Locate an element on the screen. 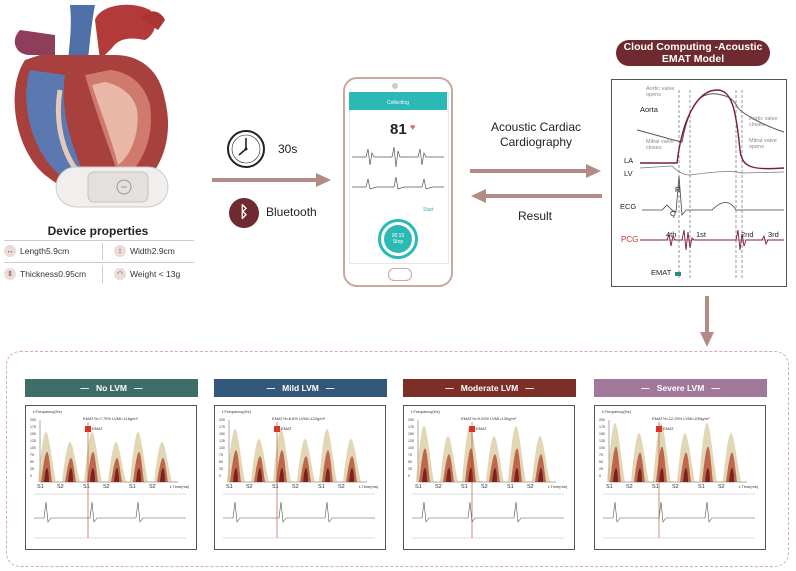  q-label: Q is located at coordinates (673, 213).